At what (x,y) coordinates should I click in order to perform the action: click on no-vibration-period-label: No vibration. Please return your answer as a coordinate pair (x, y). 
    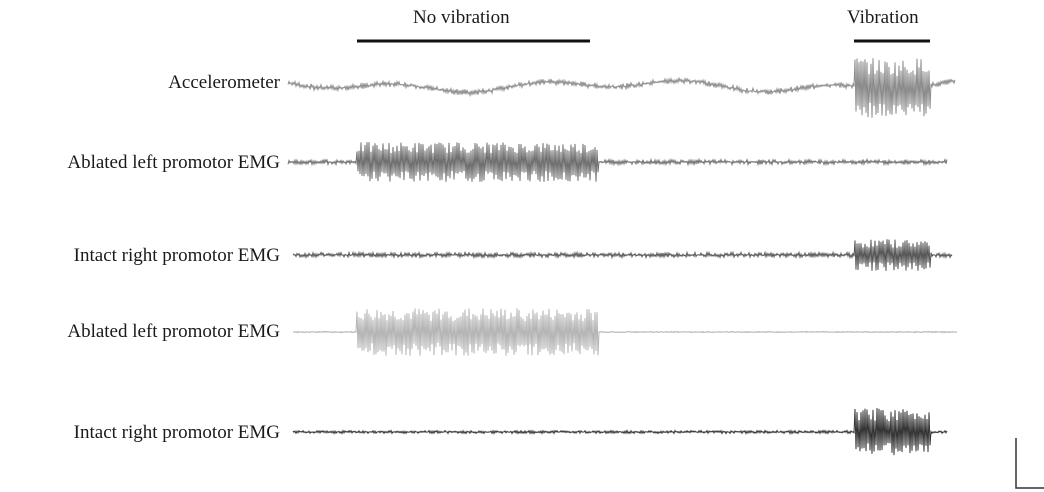
    Looking at the image, I should click on (461, 17).